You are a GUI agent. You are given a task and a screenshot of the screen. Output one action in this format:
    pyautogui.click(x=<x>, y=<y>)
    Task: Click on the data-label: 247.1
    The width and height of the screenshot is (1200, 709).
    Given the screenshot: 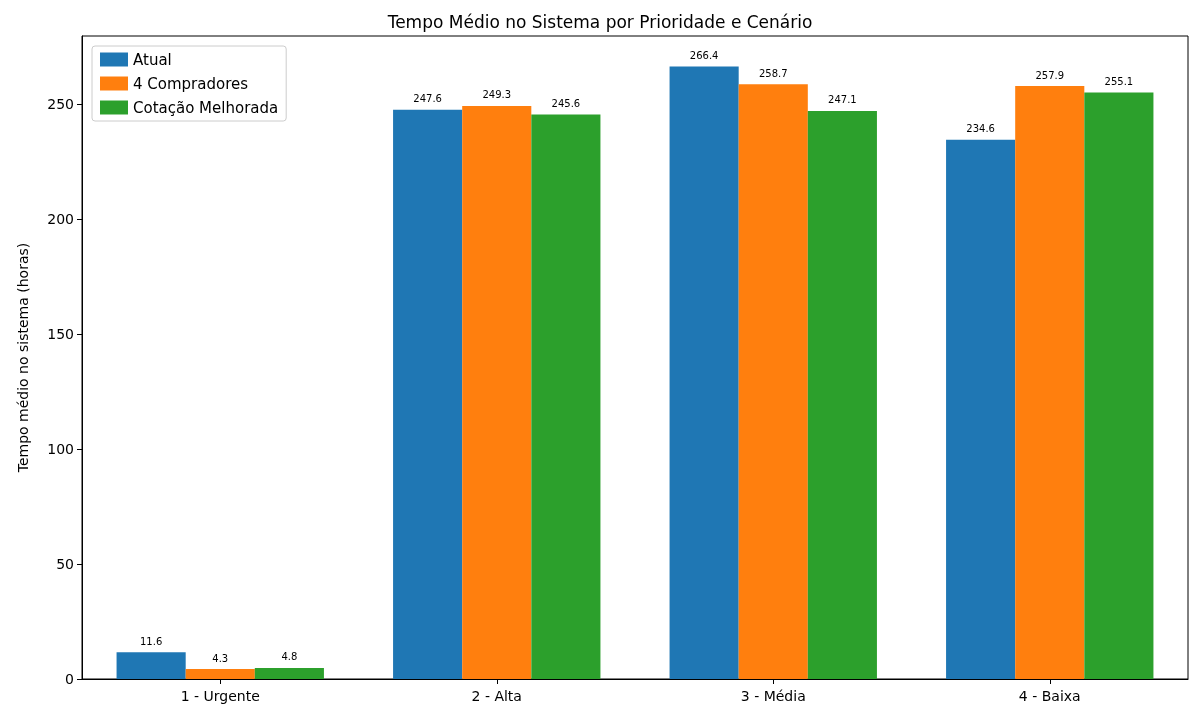 What is the action you would take?
    pyautogui.click(x=842, y=100)
    